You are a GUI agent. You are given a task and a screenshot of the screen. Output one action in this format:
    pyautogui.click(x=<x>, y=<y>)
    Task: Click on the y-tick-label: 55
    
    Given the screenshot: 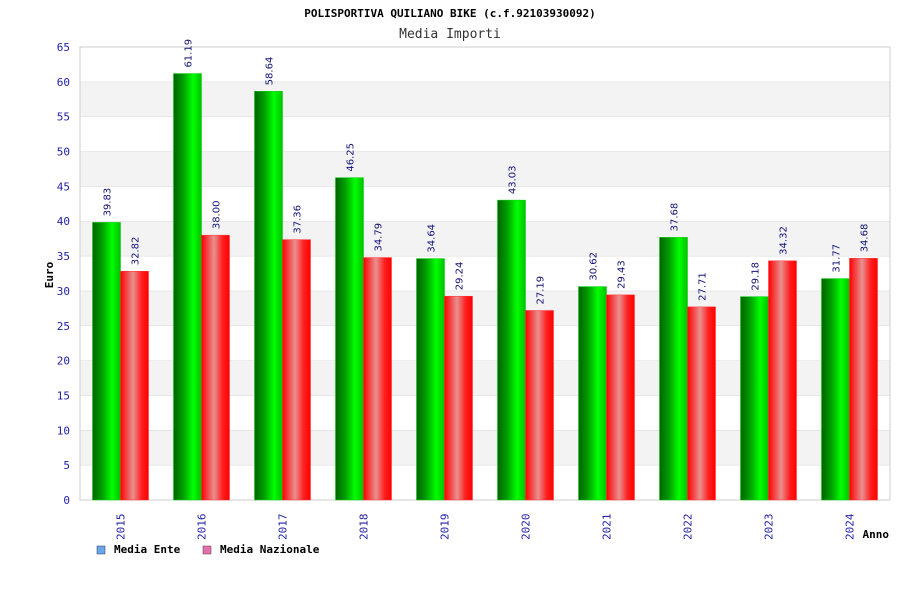 What is the action you would take?
    pyautogui.click(x=63, y=117)
    